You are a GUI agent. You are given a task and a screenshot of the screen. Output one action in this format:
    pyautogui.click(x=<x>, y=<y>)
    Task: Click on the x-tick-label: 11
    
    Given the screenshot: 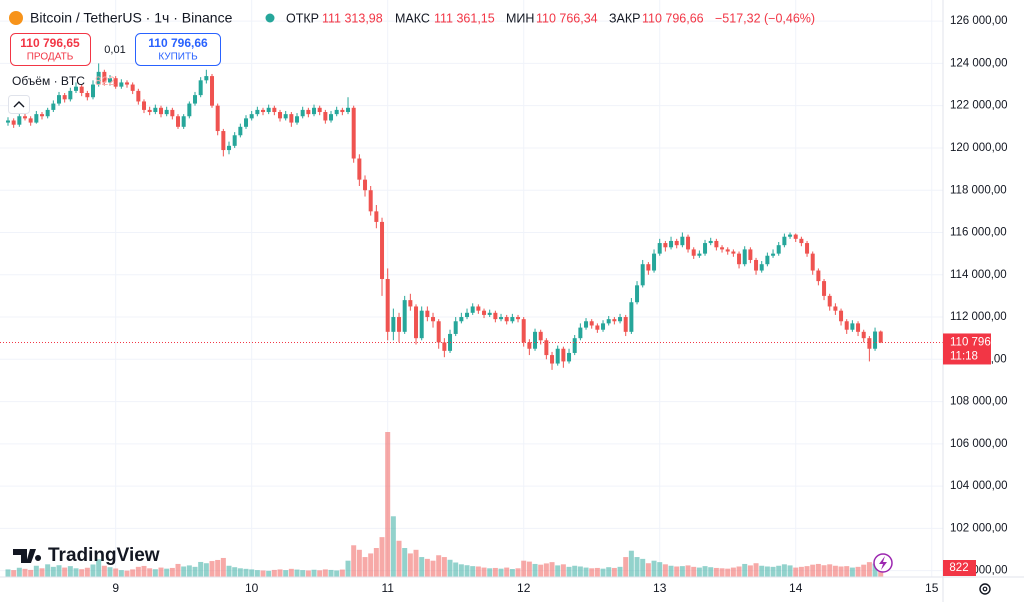 What is the action you would take?
    pyautogui.click(x=387, y=588)
    